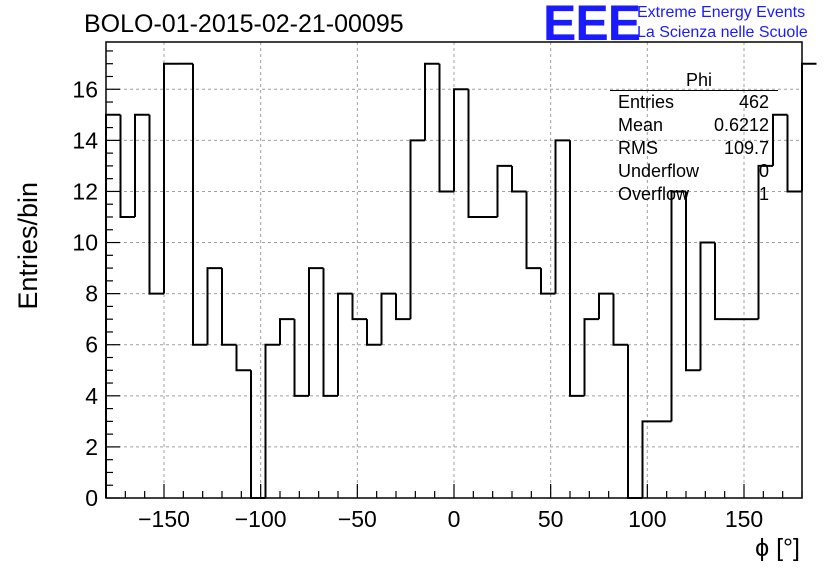 The image size is (836, 572). I want to click on y-tick-label: 6, so click(91, 345).